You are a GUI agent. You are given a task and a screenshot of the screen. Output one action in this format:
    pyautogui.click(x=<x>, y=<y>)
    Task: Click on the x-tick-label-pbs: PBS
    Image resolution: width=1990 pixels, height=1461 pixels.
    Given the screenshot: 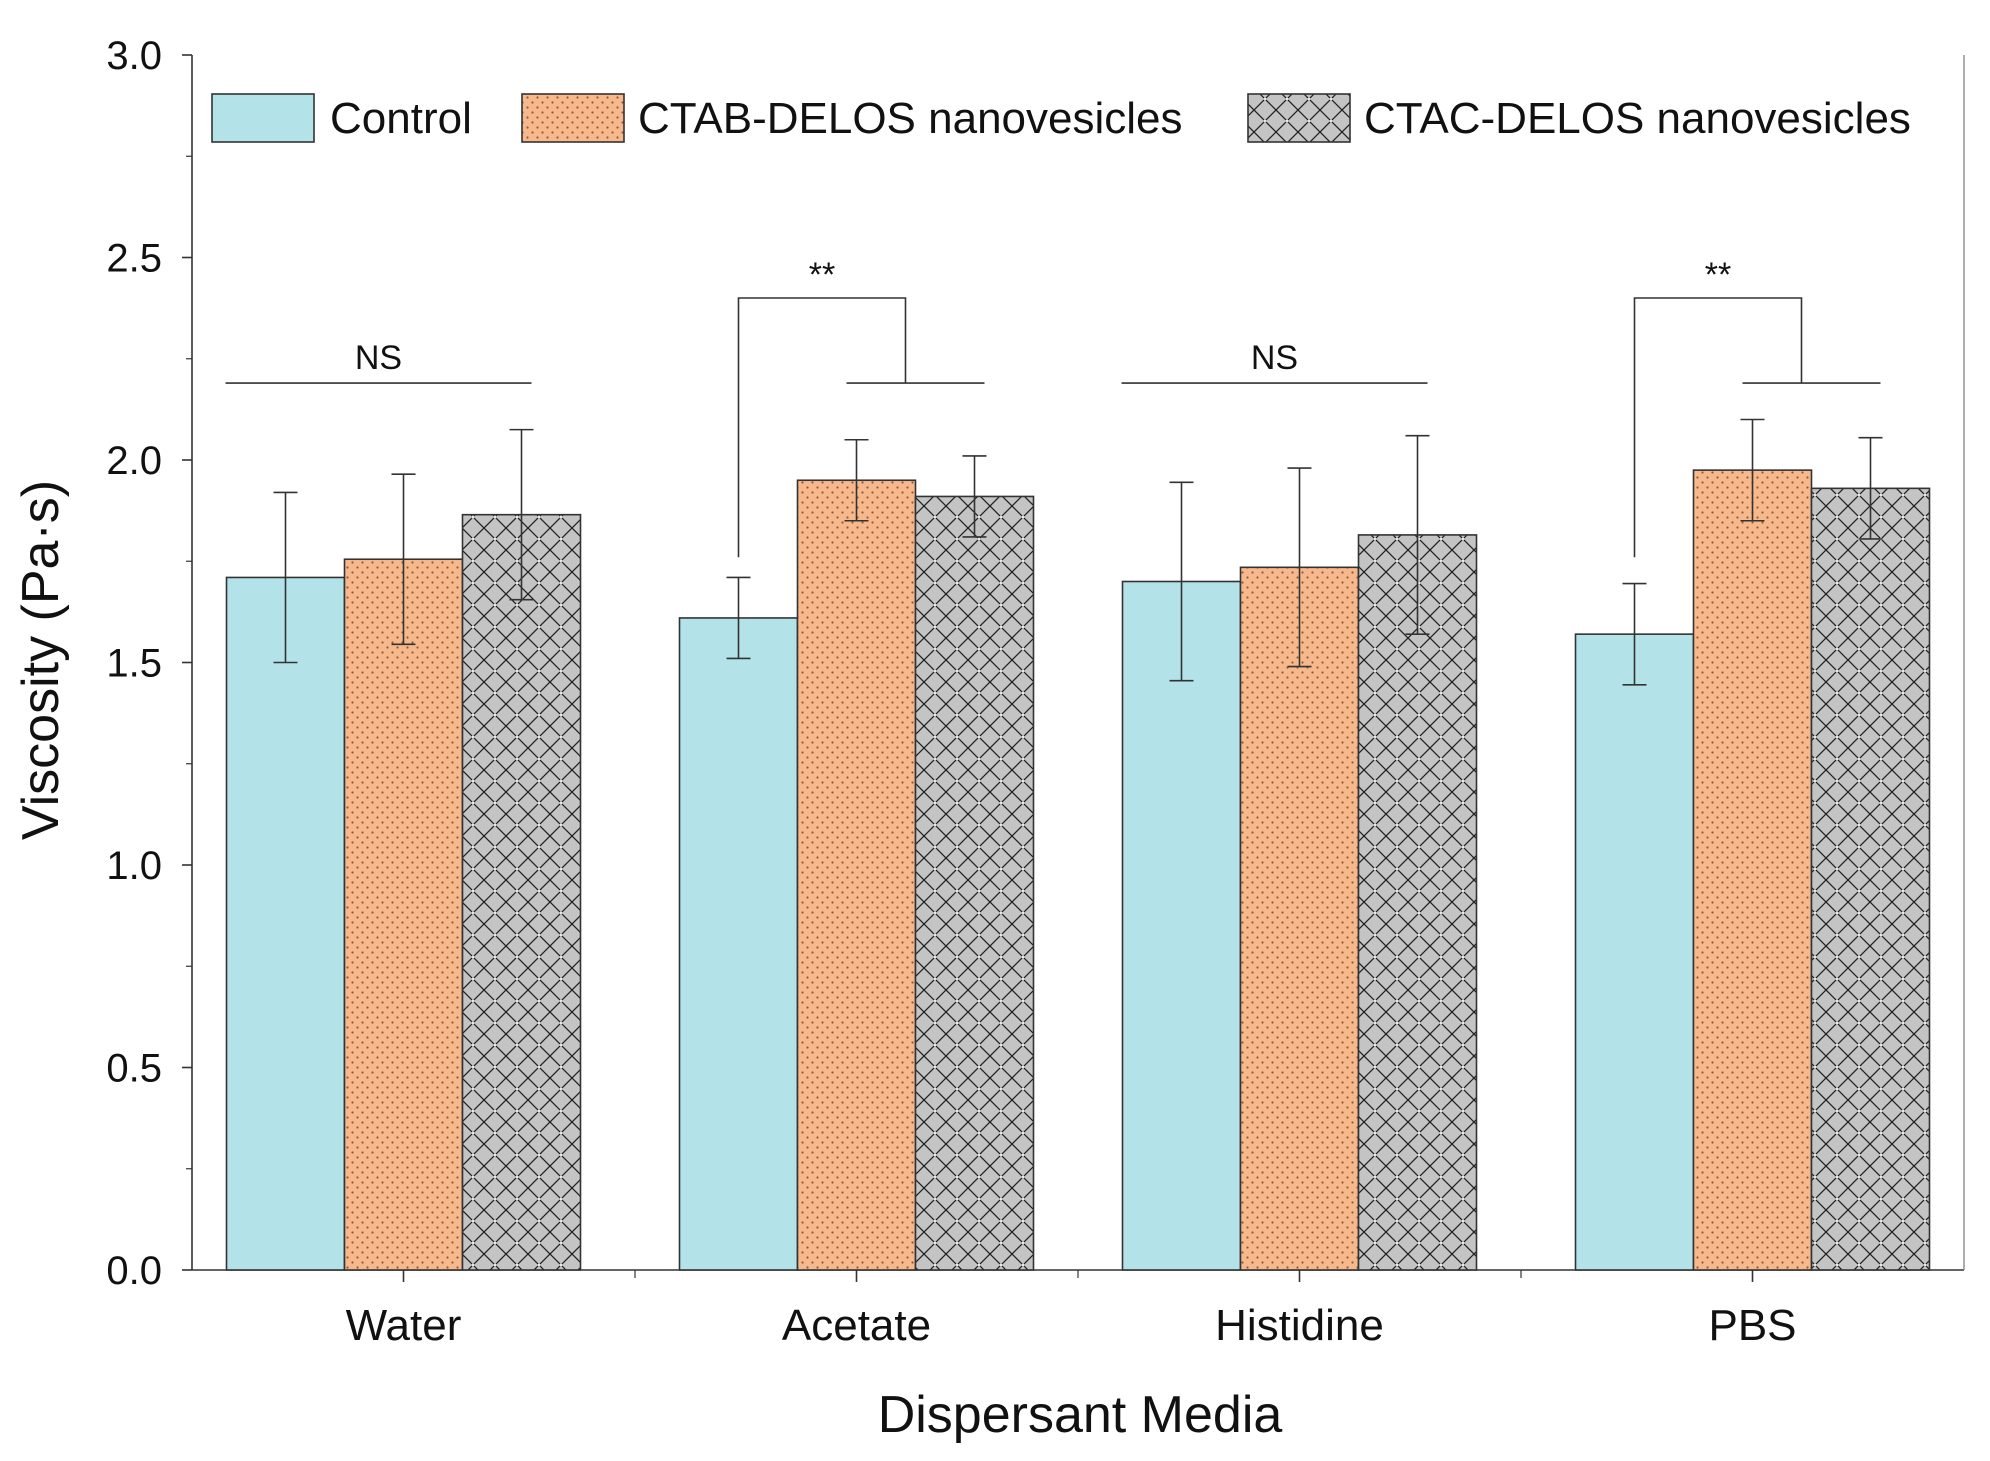 What is the action you would take?
    pyautogui.click(x=1752, y=1325)
    